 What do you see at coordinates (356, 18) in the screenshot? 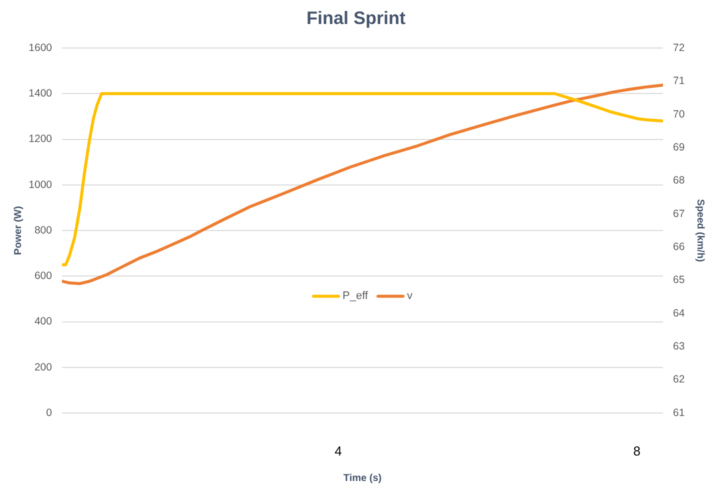
I see `chart-title: Final Sprint` at bounding box center [356, 18].